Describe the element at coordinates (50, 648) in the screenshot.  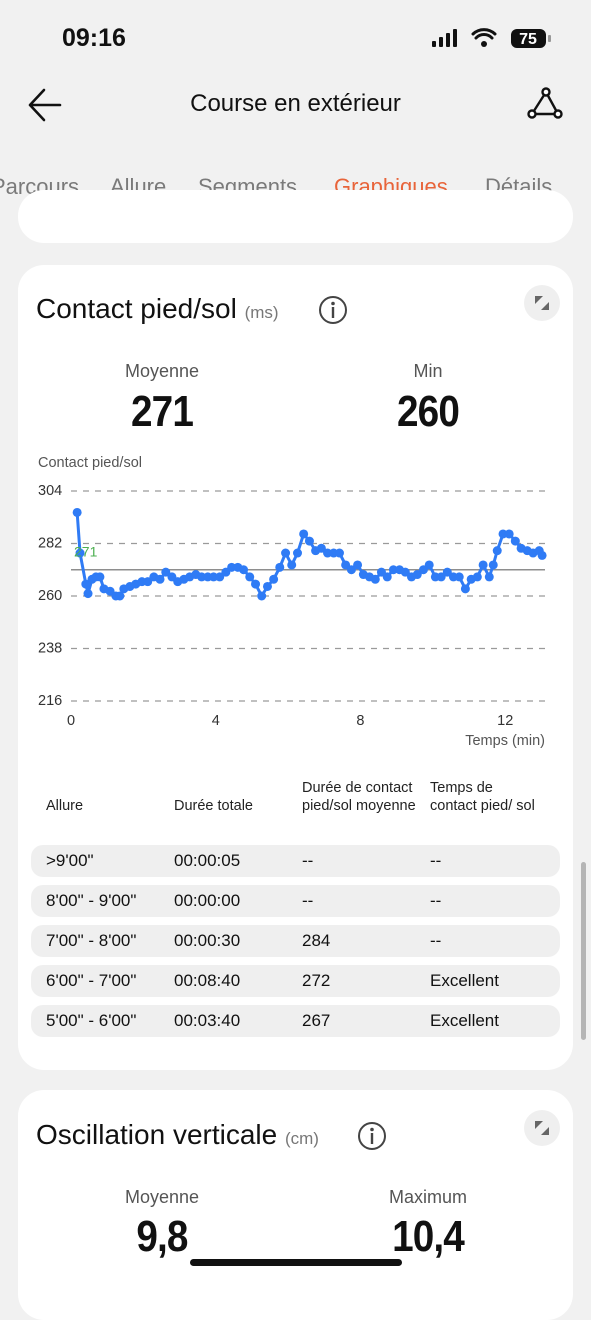
I see `y-tick-label: 238` at that location.